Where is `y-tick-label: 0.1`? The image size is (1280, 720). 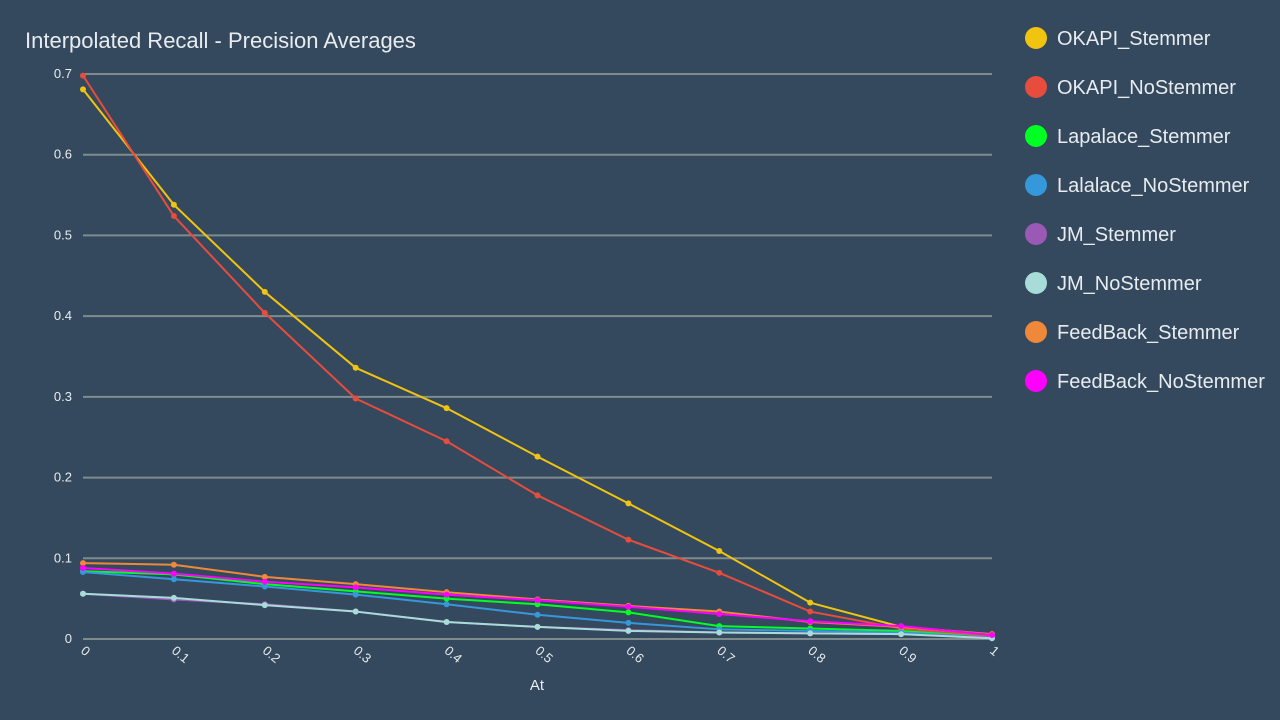 y-tick-label: 0.1 is located at coordinates (63, 557).